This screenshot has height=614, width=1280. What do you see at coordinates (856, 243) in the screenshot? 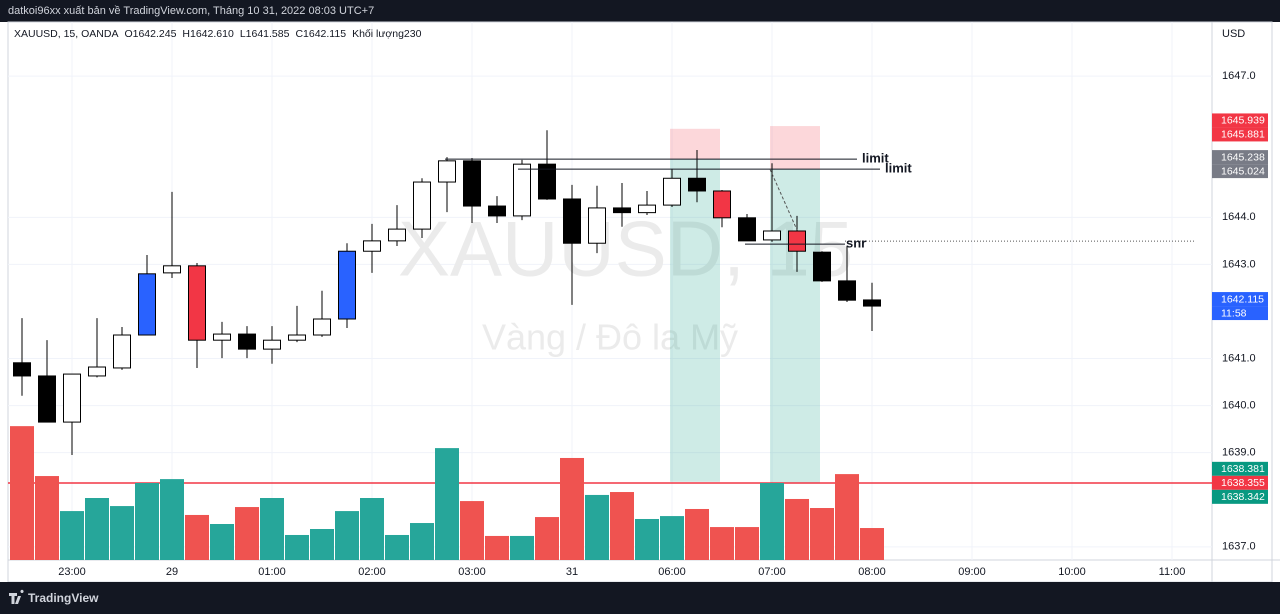
I see `snr-label: snr` at bounding box center [856, 243].